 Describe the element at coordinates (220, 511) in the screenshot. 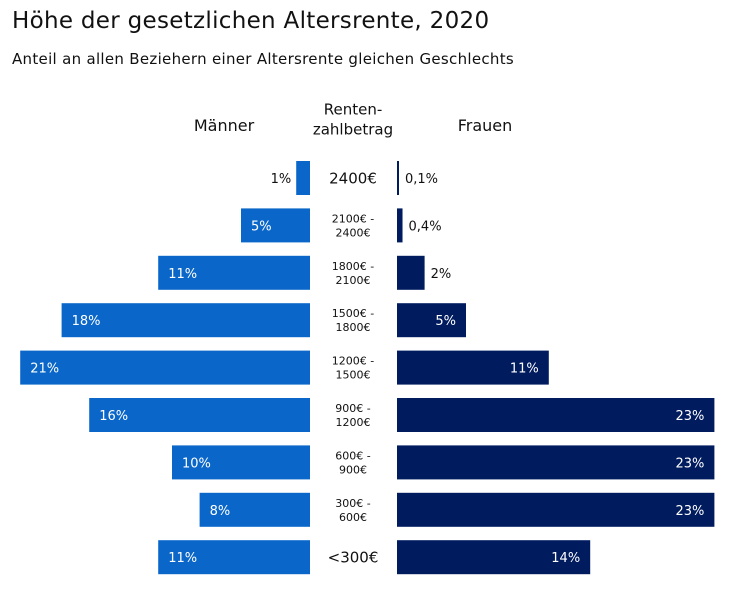

I see `data-label-men: 8%` at that location.